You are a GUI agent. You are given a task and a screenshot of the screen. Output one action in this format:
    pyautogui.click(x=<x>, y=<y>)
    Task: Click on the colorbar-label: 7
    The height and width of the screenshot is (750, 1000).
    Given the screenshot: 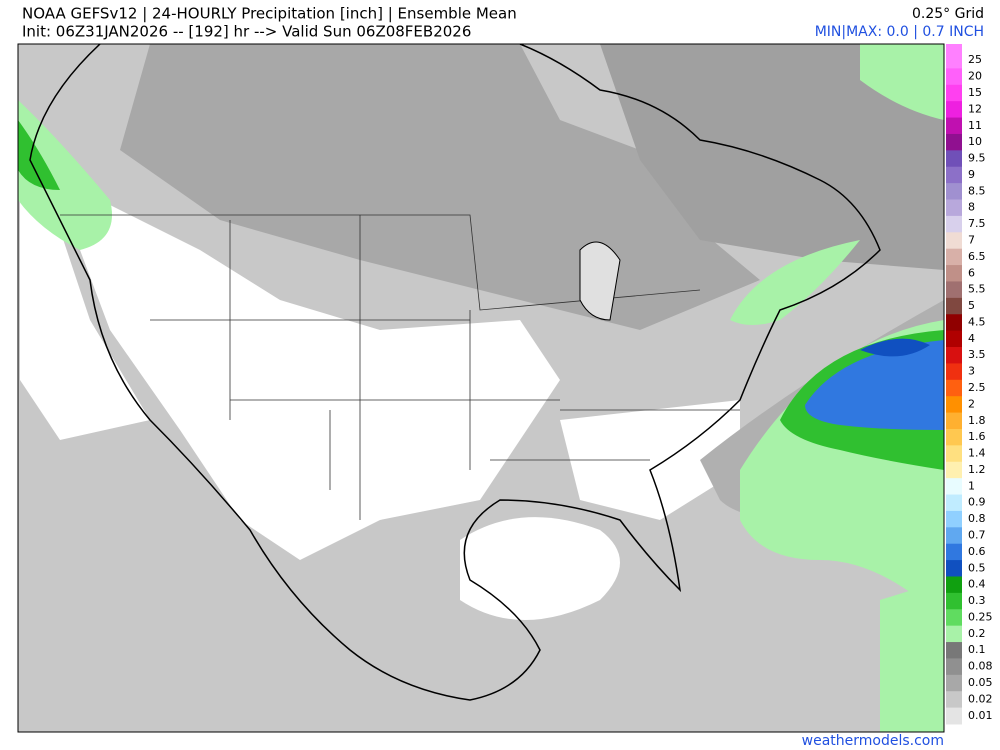 What is the action you would take?
    pyautogui.click(x=971, y=239)
    